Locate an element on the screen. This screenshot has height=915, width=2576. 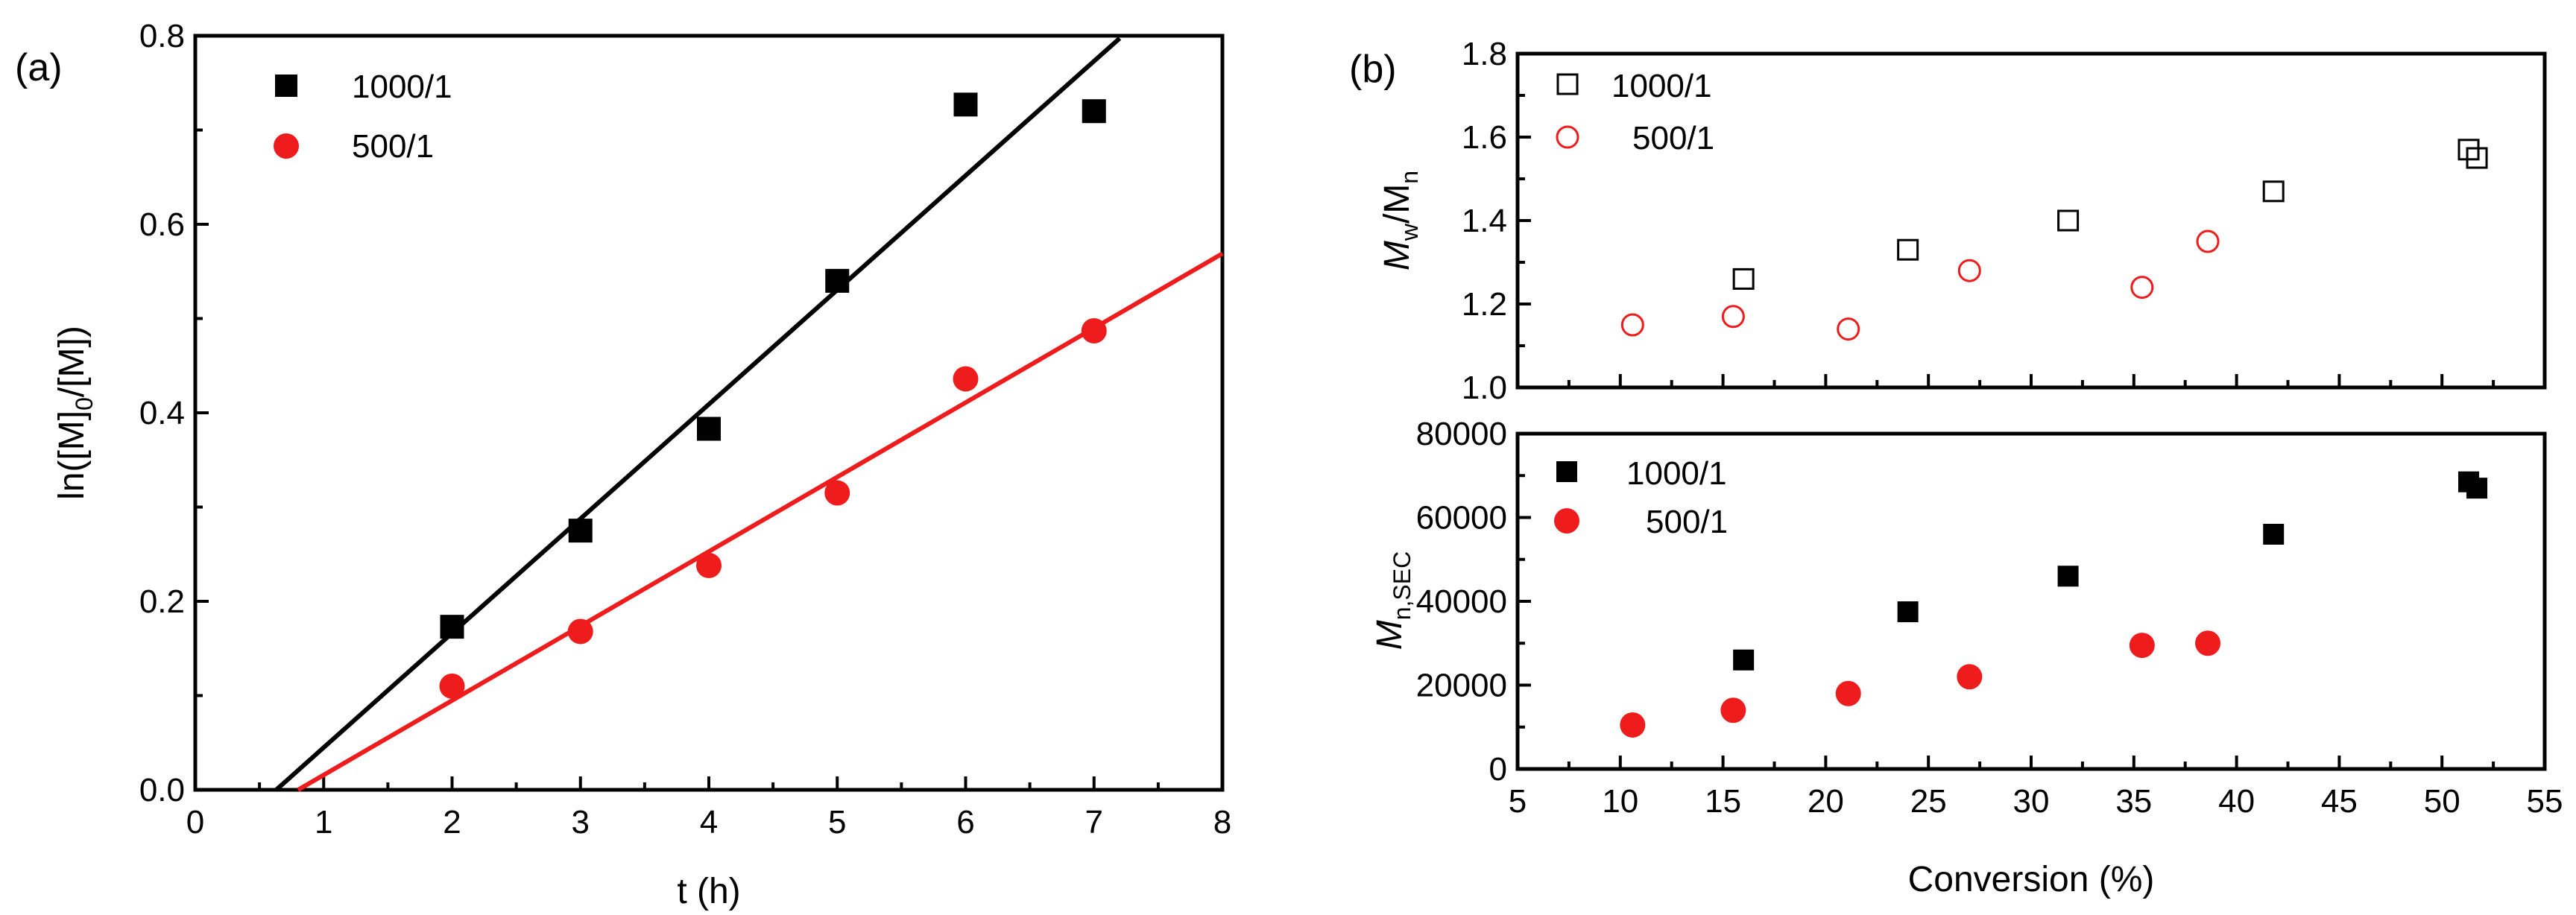
chart-b2-x-axis-label: Conversion (%) is located at coordinates (2031, 879).